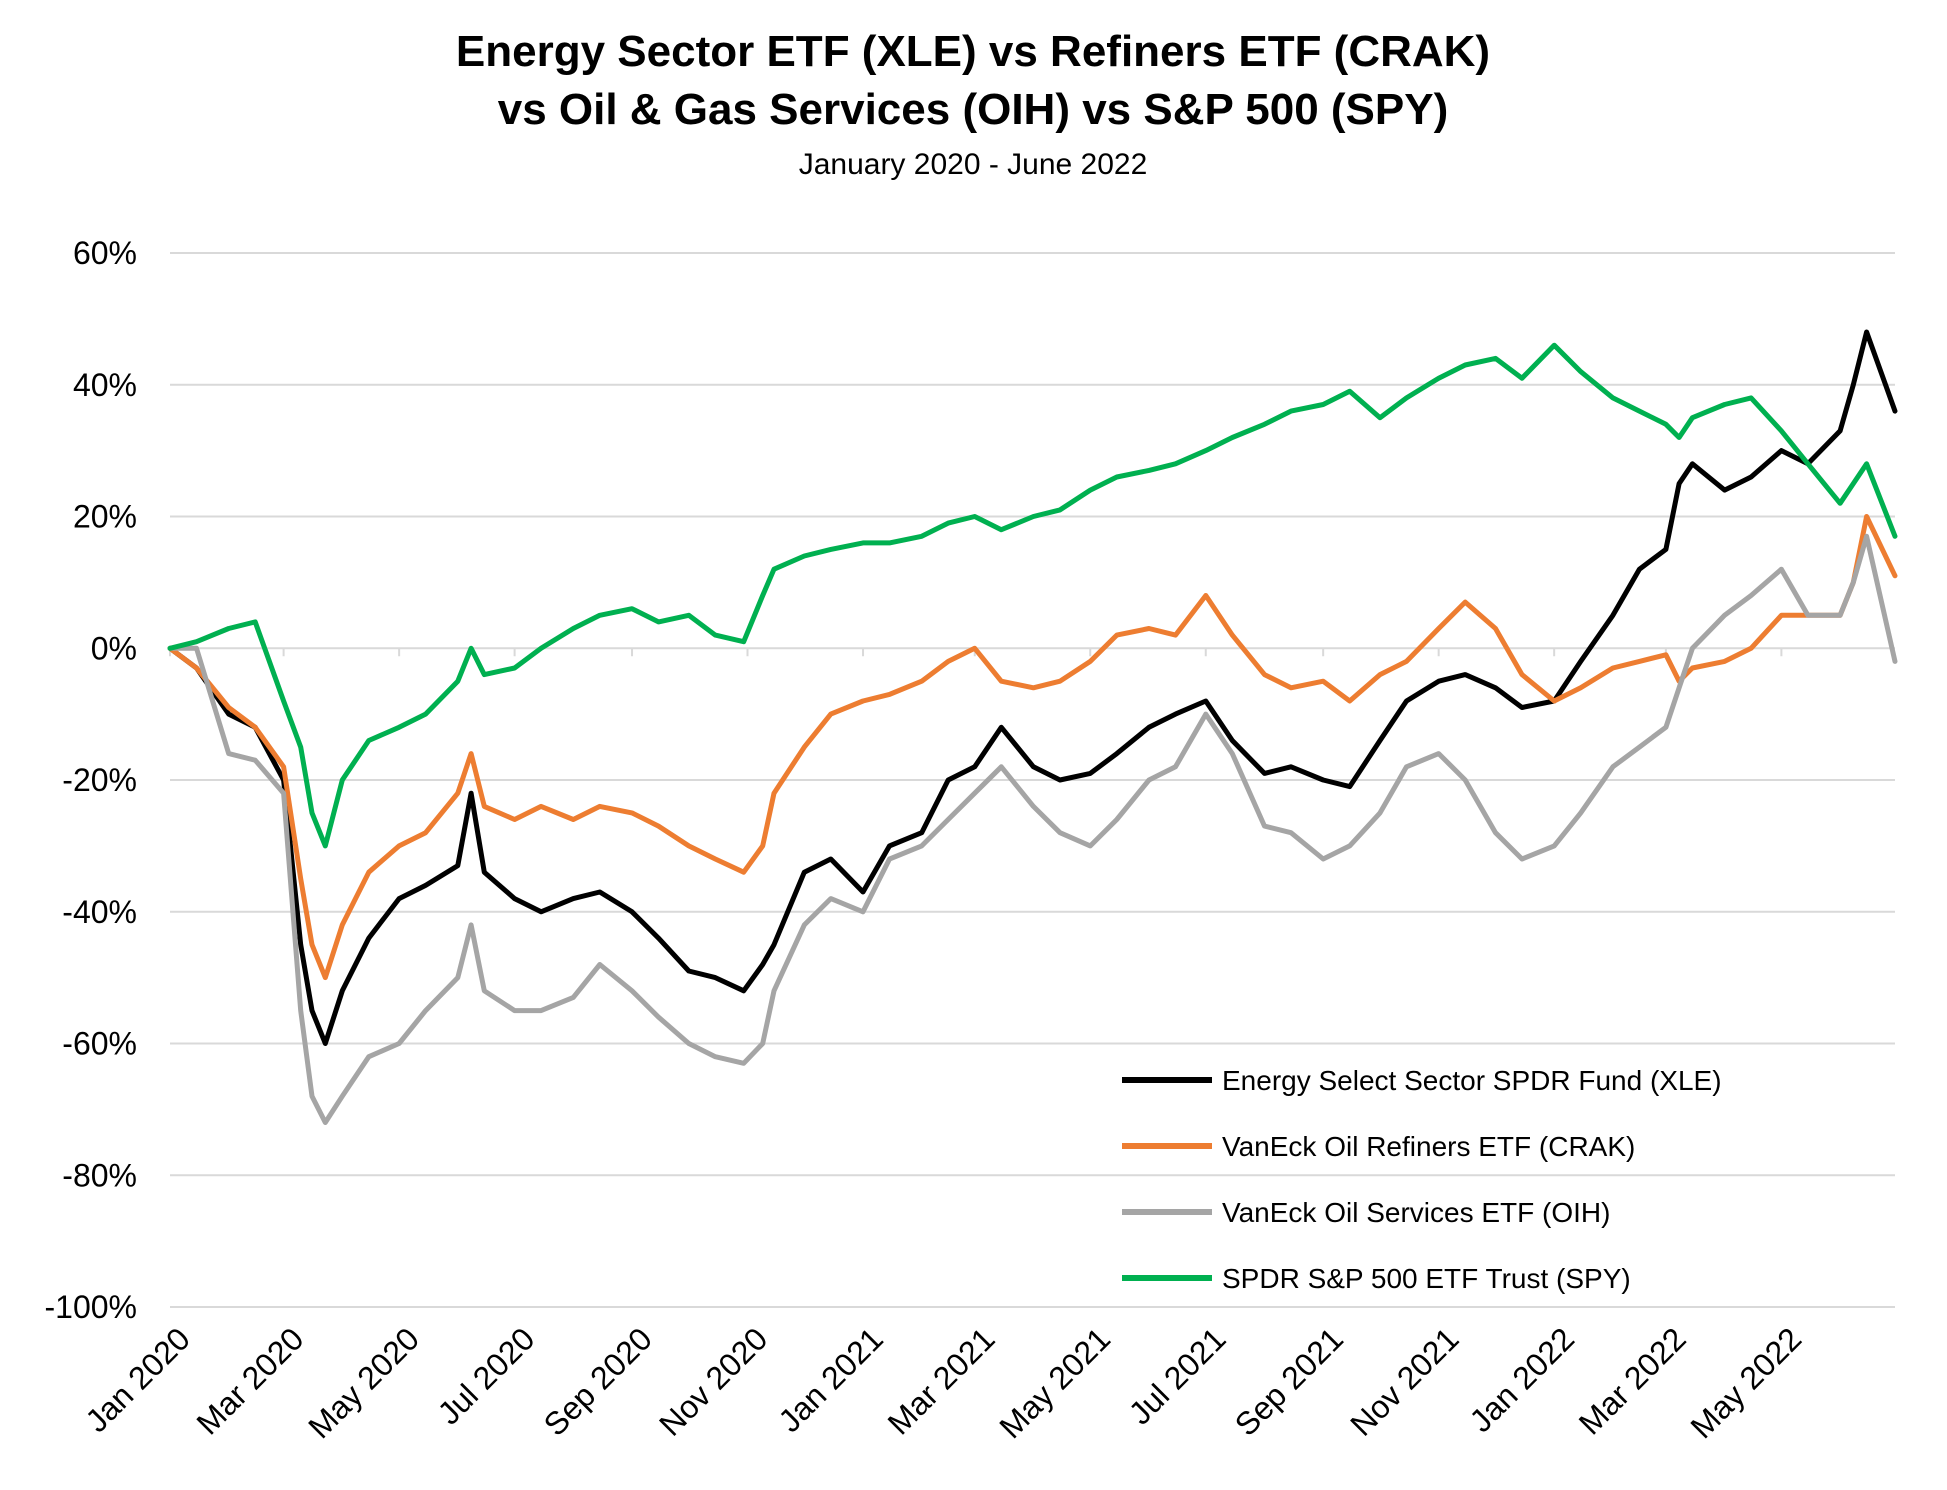  Describe the element at coordinates (105, 253) in the screenshot. I see `y-tick-label: 60%` at that location.